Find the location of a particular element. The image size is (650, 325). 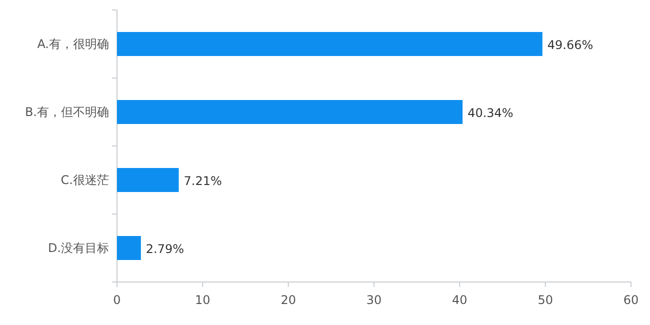

y-tick-label: A.有，很明确 is located at coordinates (73, 44).